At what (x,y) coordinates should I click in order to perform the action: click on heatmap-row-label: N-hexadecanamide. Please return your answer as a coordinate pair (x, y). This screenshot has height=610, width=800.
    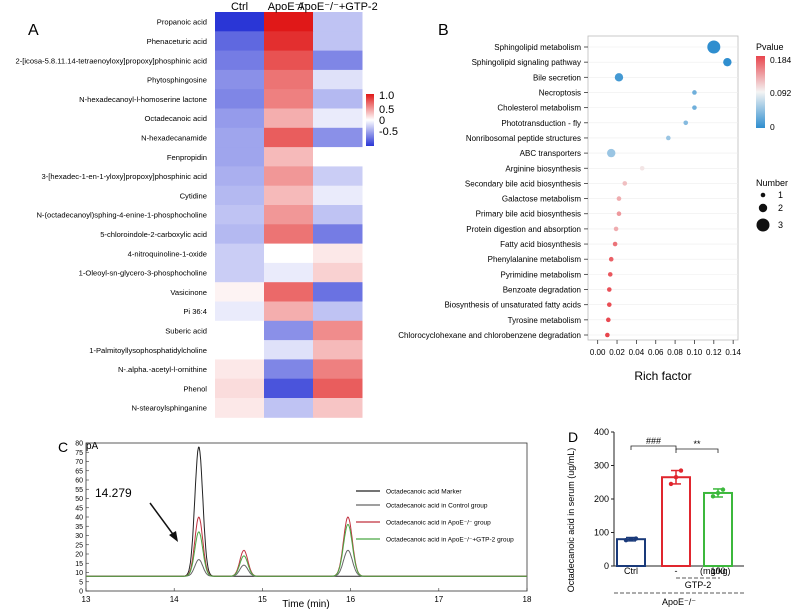
    Looking at the image, I should click on (174, 137).